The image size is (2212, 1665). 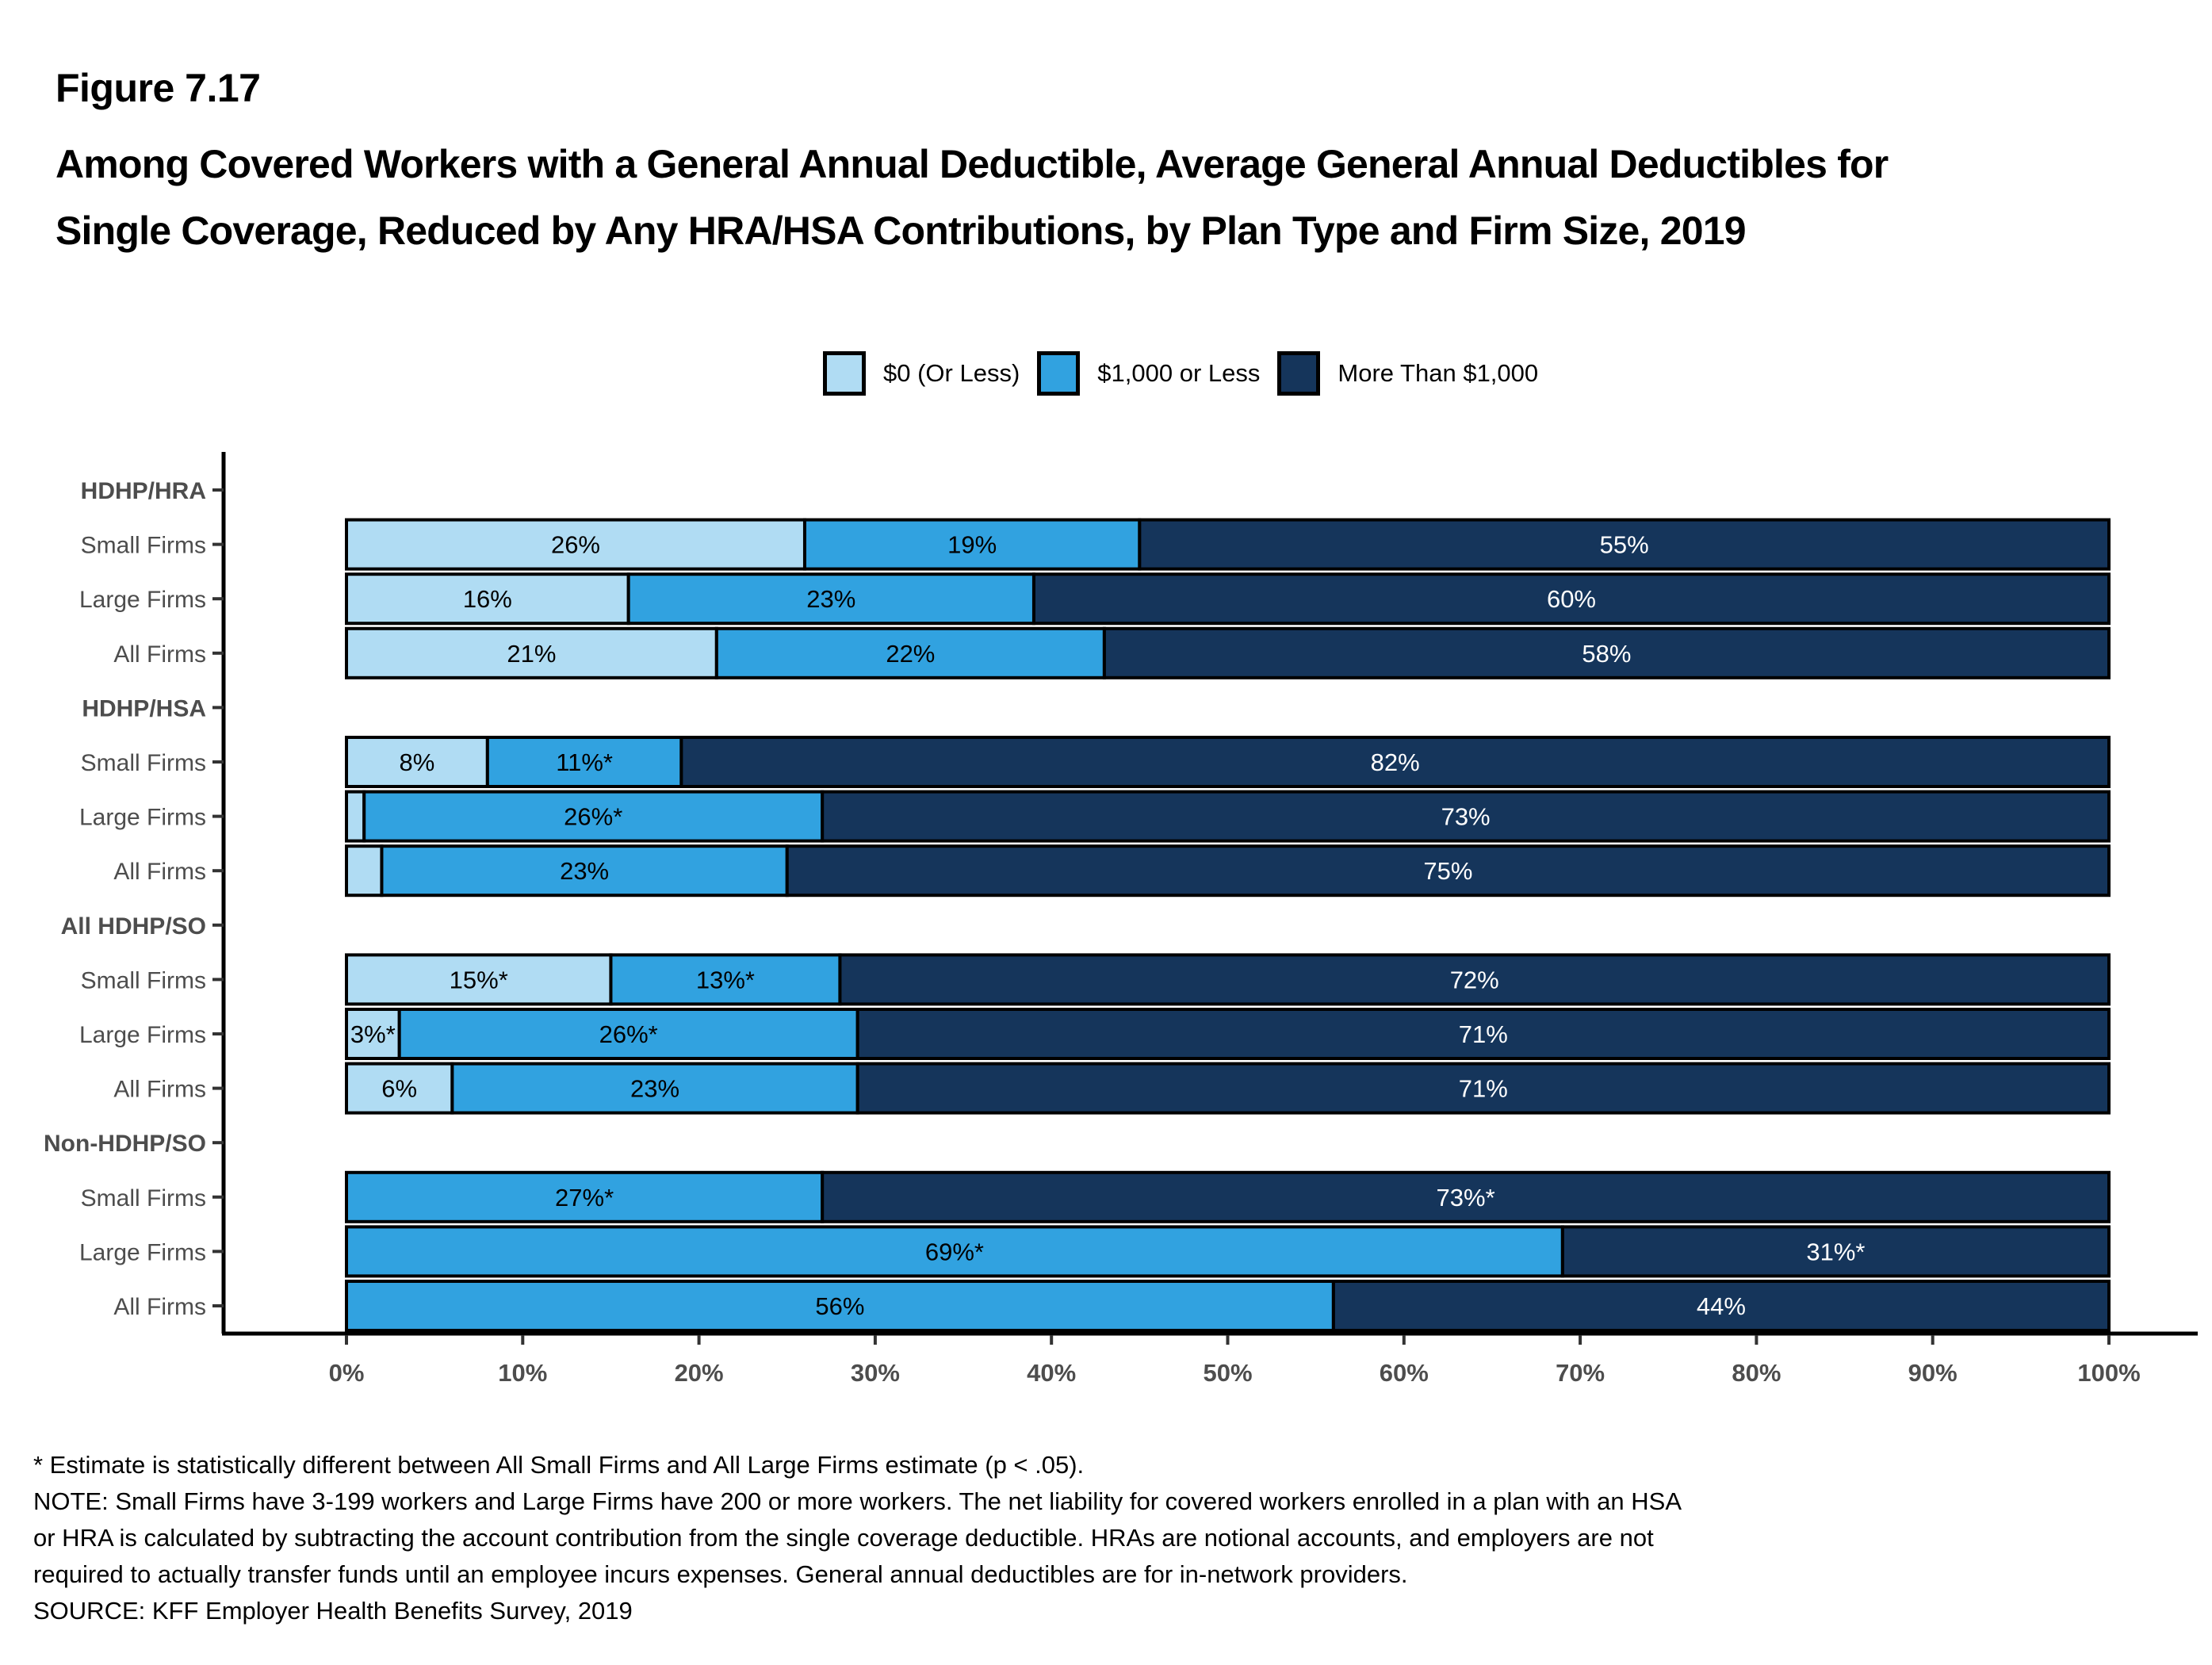 I want to click on data-label: 19%, so click(x=972, y=545).